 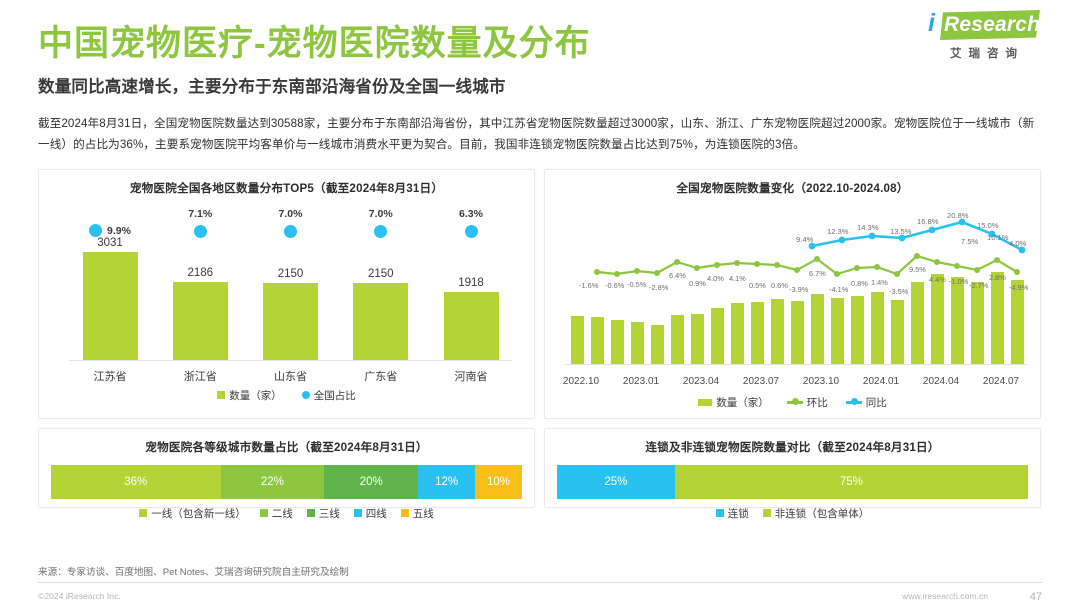 I want to click on legend-item: 全国占比, so click(x=328, y=395).